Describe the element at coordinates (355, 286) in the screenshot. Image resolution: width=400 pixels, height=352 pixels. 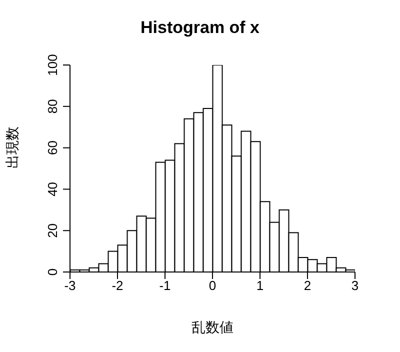
I see `x-tick-label: 3` at that location.